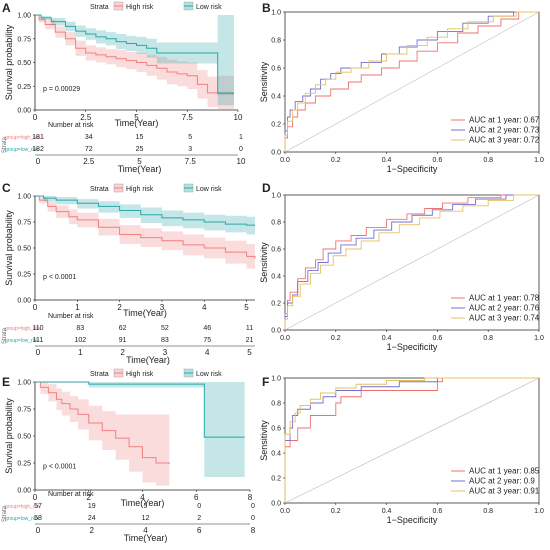  What do you see at coordinates (207, 328) in the screenshot?
I see `risk-table-cell-0-4: 46` at bounding box center [207, 328].